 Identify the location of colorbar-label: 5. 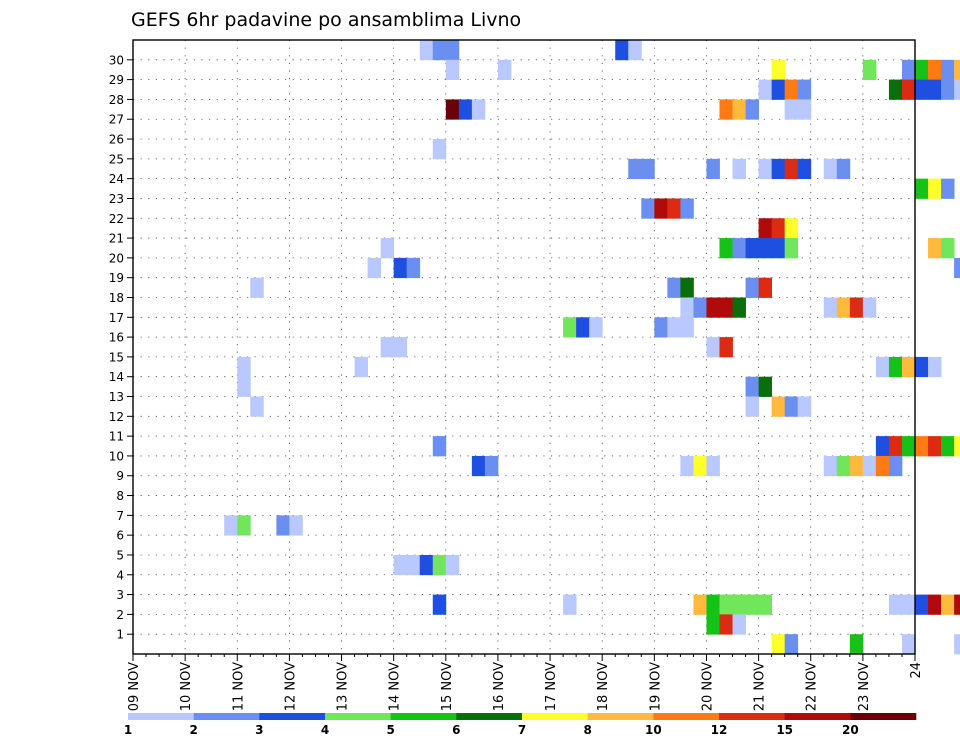
(390, 730).